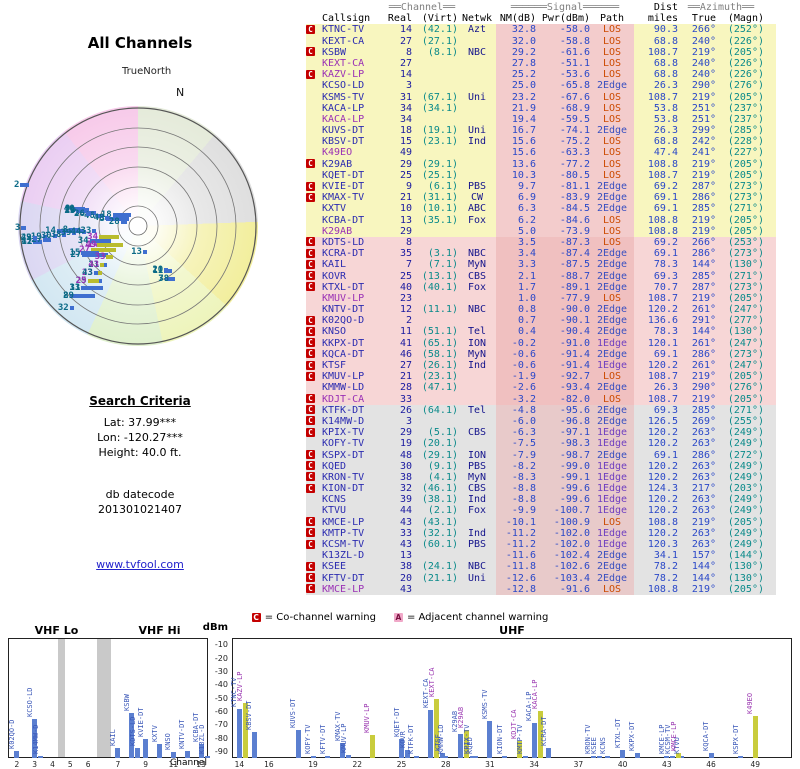 This screenshot has height=769, width=800. Describe the element at coordinates (343, 175) in the screenshot. I see `callsign-cell: KQET-DT` at that location.